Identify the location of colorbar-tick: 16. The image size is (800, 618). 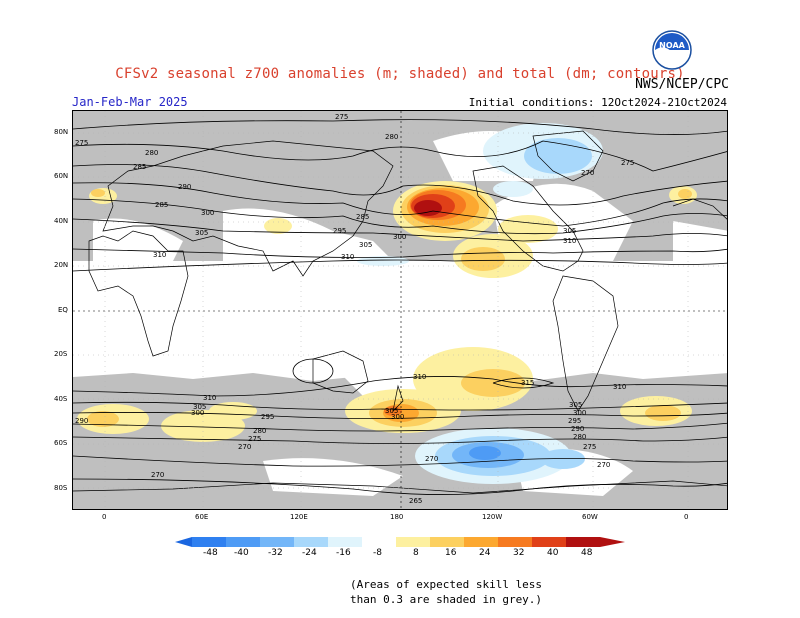
(451, 553).